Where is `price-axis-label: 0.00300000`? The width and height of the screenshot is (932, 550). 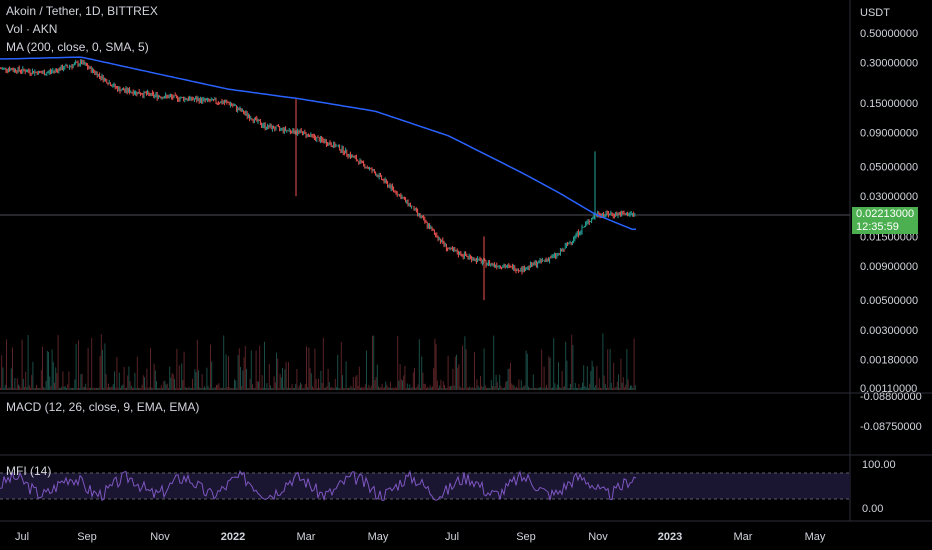
price-axis-label: 0.00300000 is located at coordinates (889, 331).